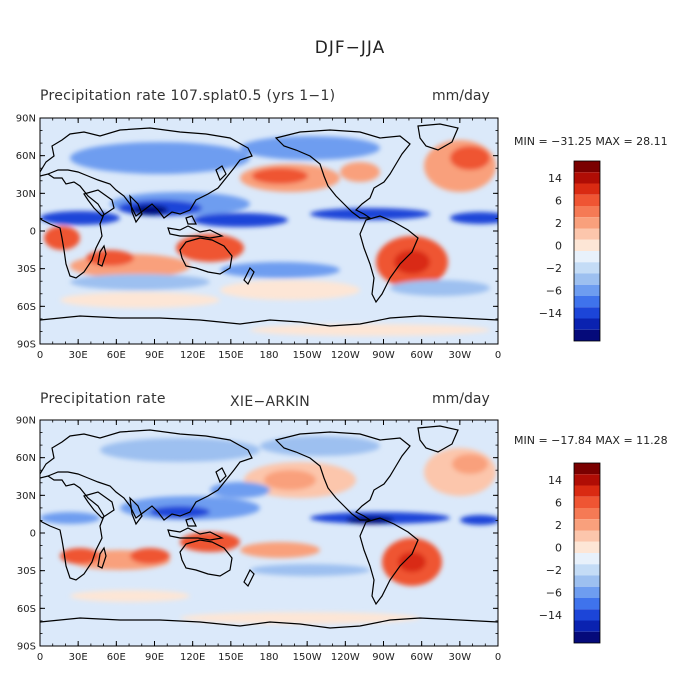 The height and width of the screenshot is (700, 700). I want to click on panel2-title: Precipitation rate, so click(103, 399).